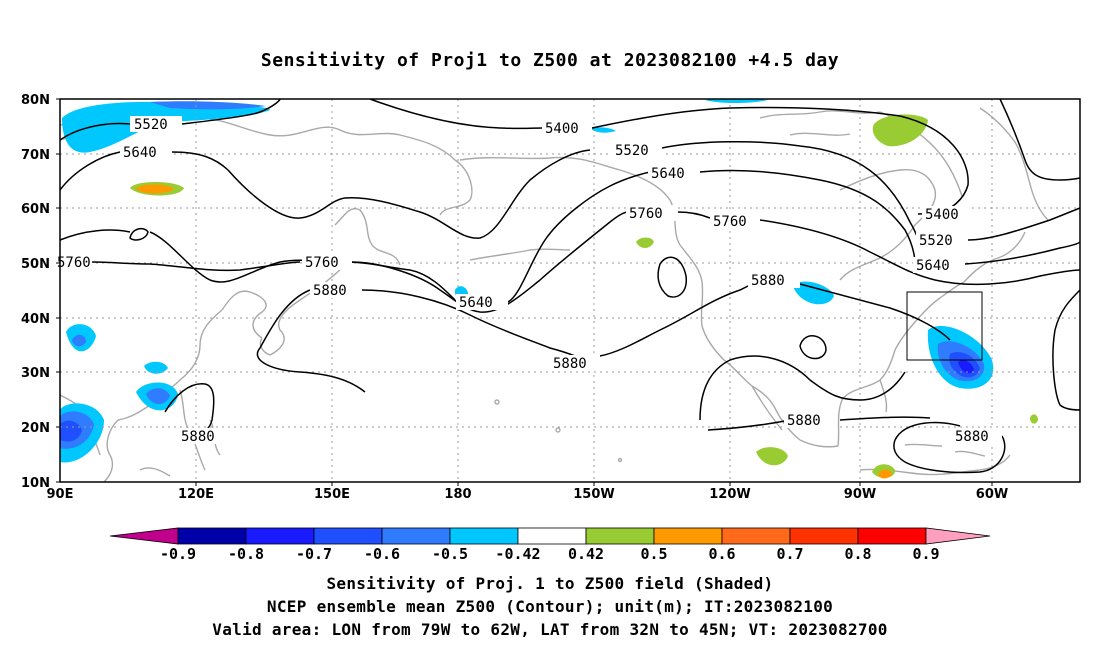  I want to click on colorbar-label-6: 0.42, so click(586, 554).